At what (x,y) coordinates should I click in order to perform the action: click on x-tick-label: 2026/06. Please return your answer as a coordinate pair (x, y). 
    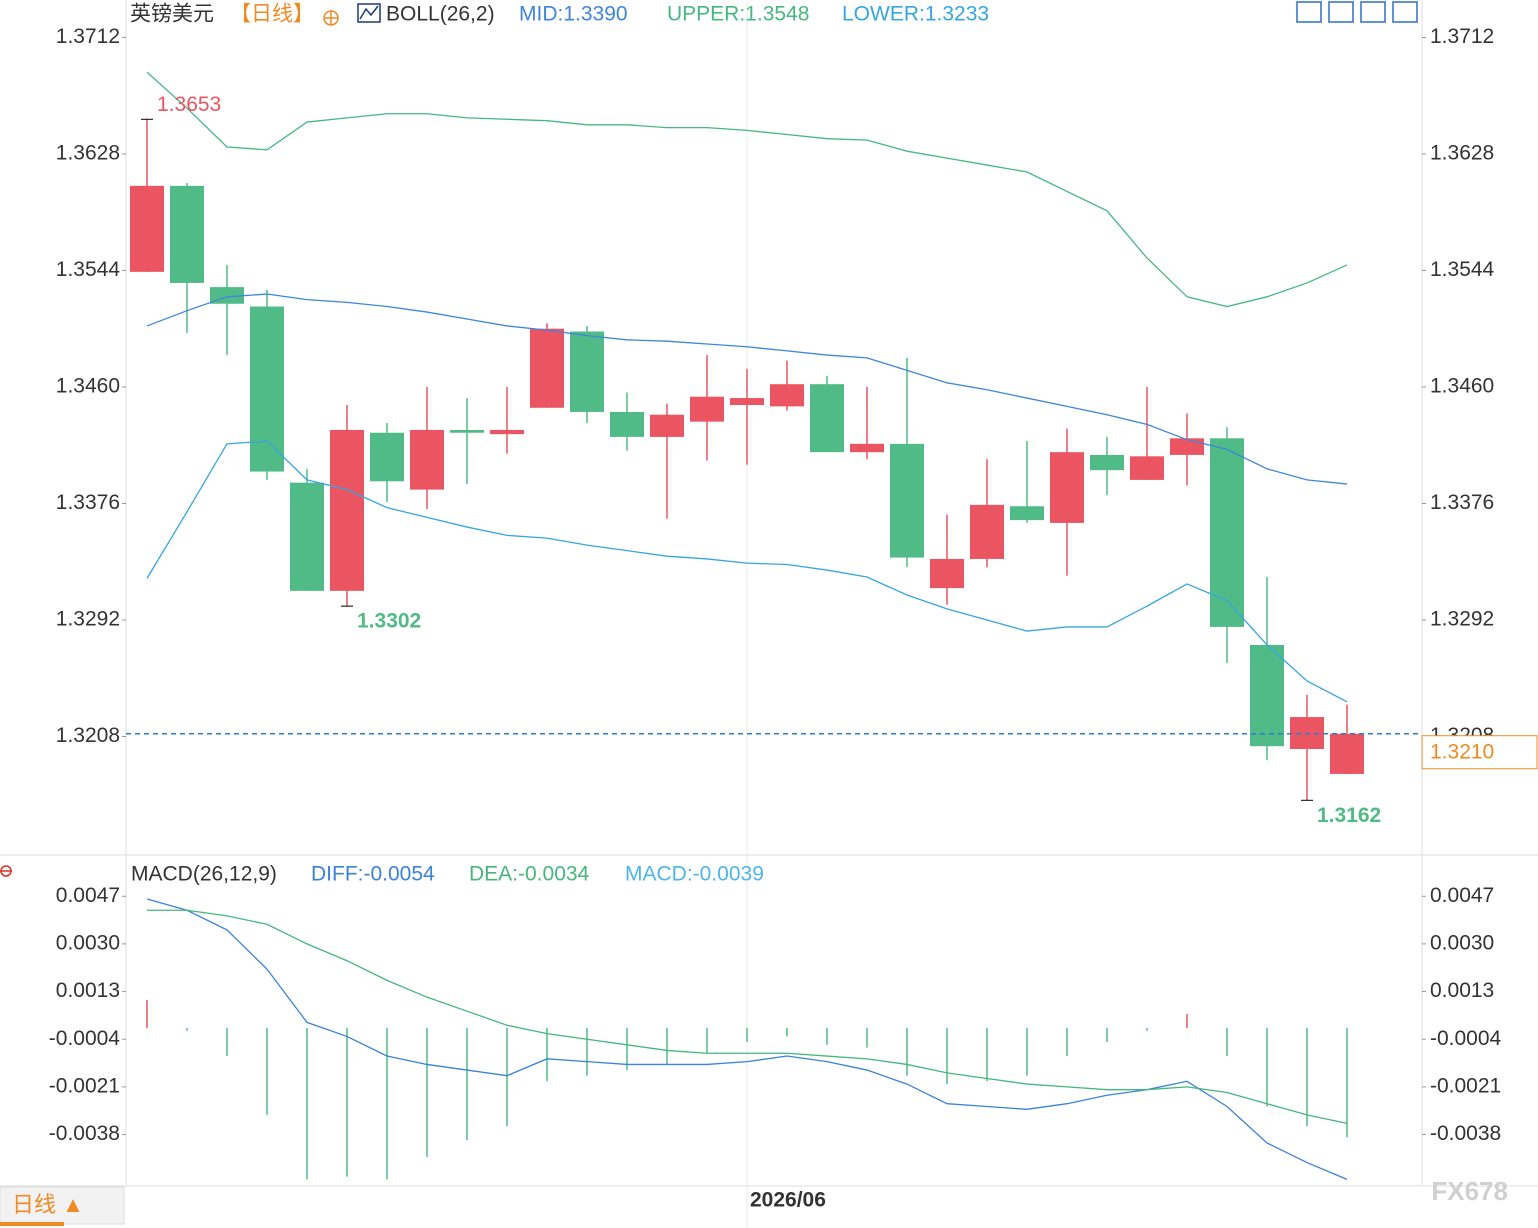
    Looking at the image, I should click on (788, 1200).